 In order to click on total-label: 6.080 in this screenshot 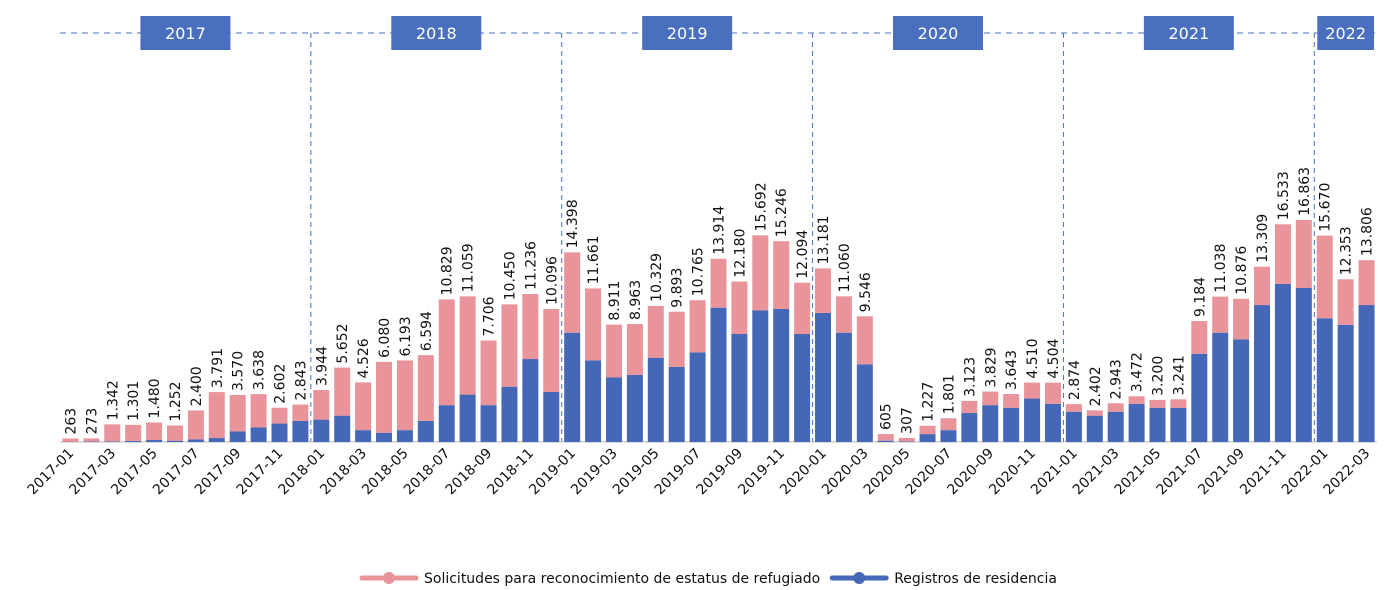, I will do `click(385, 338)`.